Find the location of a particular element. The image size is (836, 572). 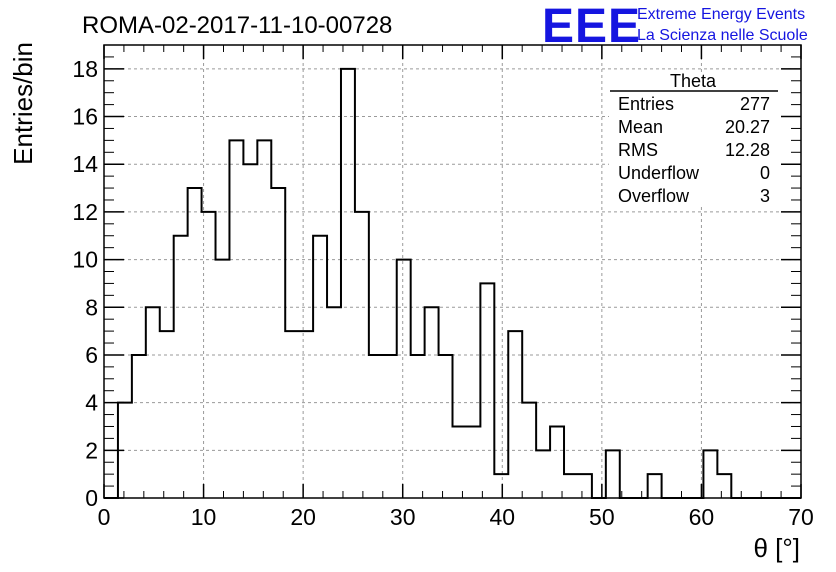

x-axis-label: θ [°] is located at coordinates (776, 548).